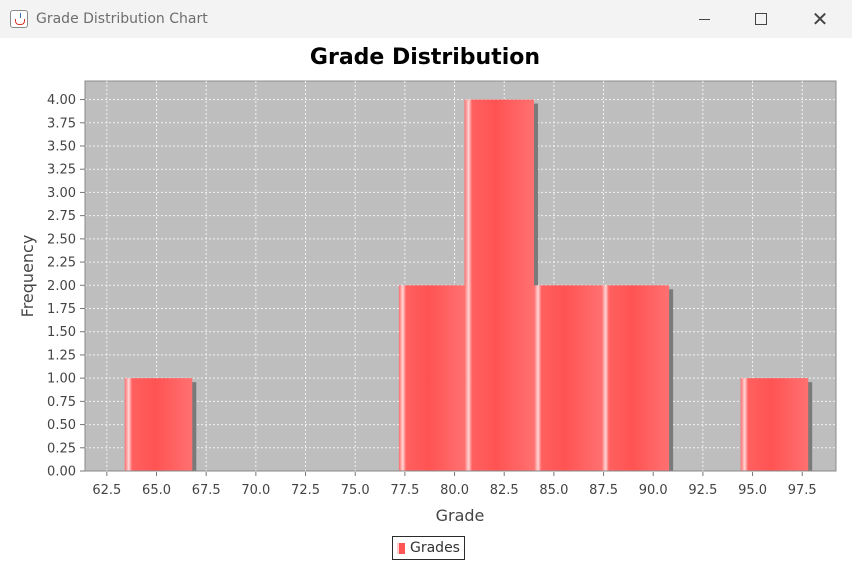 The height and width of the screenshot is (562, 852). I want to click on maximize-button, so click(761, 19).